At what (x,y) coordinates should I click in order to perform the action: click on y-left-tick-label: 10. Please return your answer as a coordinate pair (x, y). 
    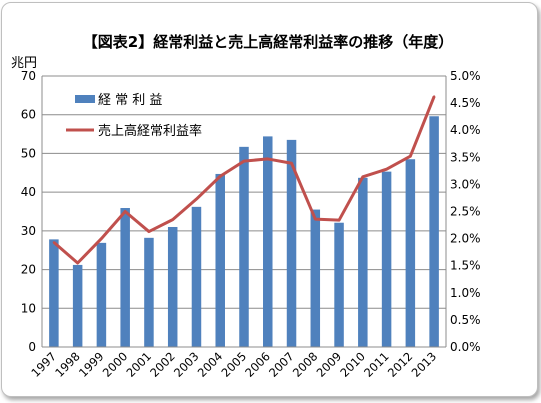
    Looking at the image, I should click on (28, 308).